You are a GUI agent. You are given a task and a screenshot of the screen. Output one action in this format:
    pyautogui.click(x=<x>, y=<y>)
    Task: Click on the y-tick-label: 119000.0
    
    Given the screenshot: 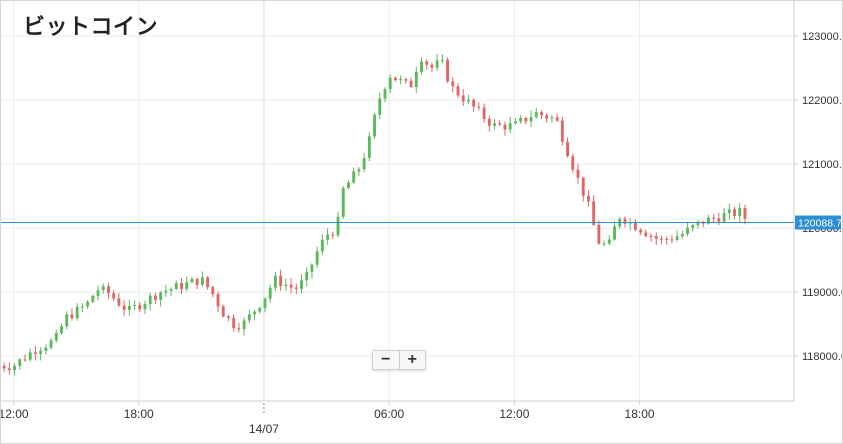 What is the action you would take?
    pyautogui.click(x=822, y=293)
    